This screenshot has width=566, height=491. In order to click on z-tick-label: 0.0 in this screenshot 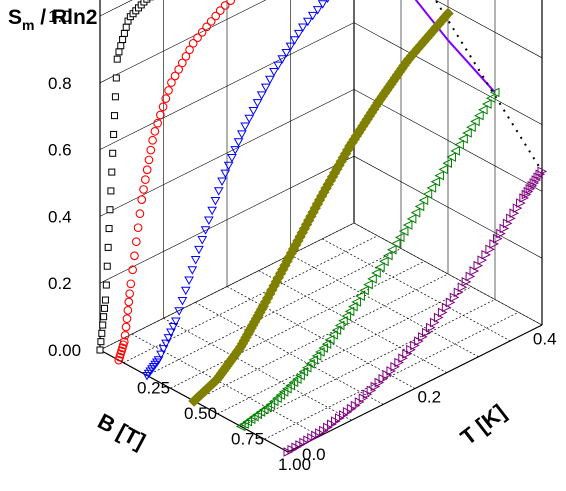, I will do `click(314, 454)`.